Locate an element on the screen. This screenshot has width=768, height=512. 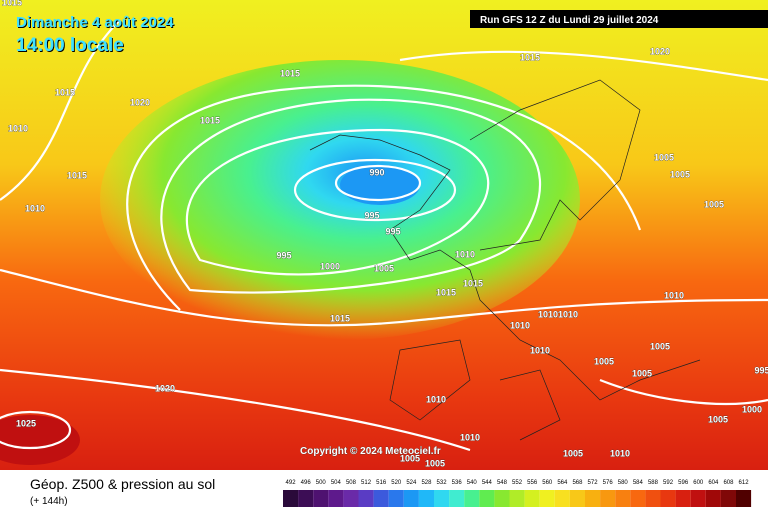
scale-label: 504 is located at coordinates (336, 483).